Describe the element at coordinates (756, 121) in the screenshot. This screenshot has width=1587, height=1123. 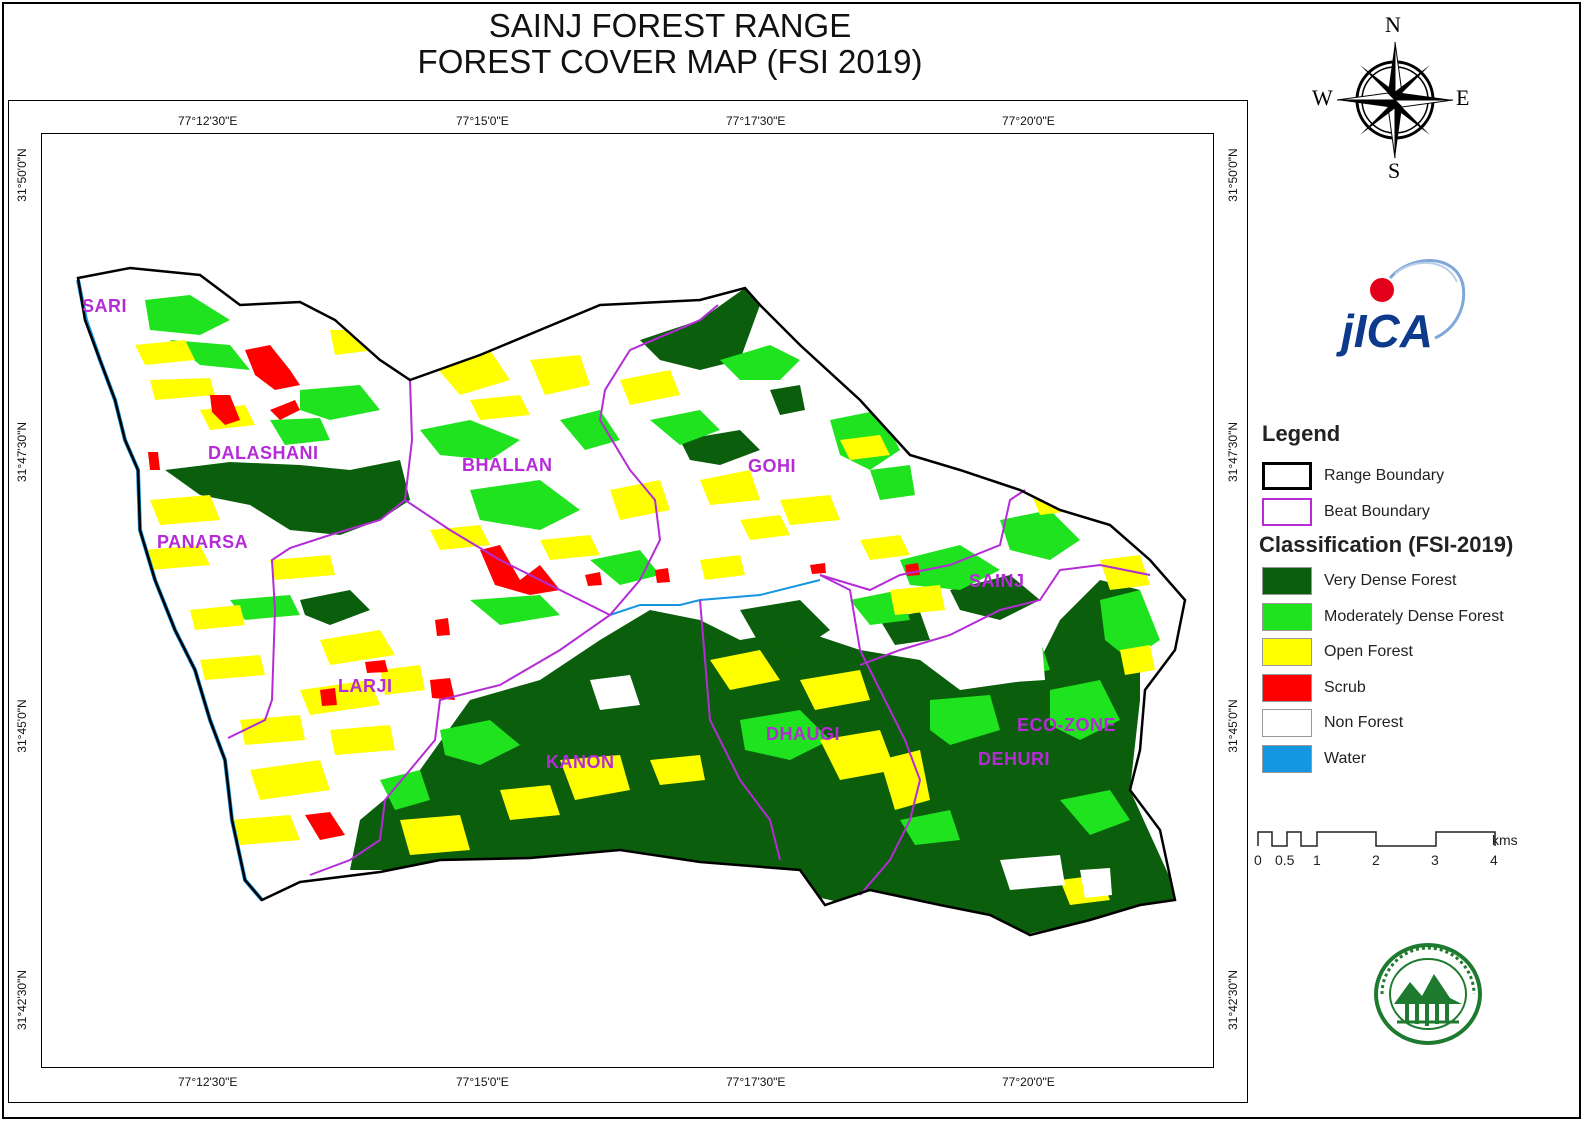
I see `lon-label-top-3: 77°17'30"E` at that location.